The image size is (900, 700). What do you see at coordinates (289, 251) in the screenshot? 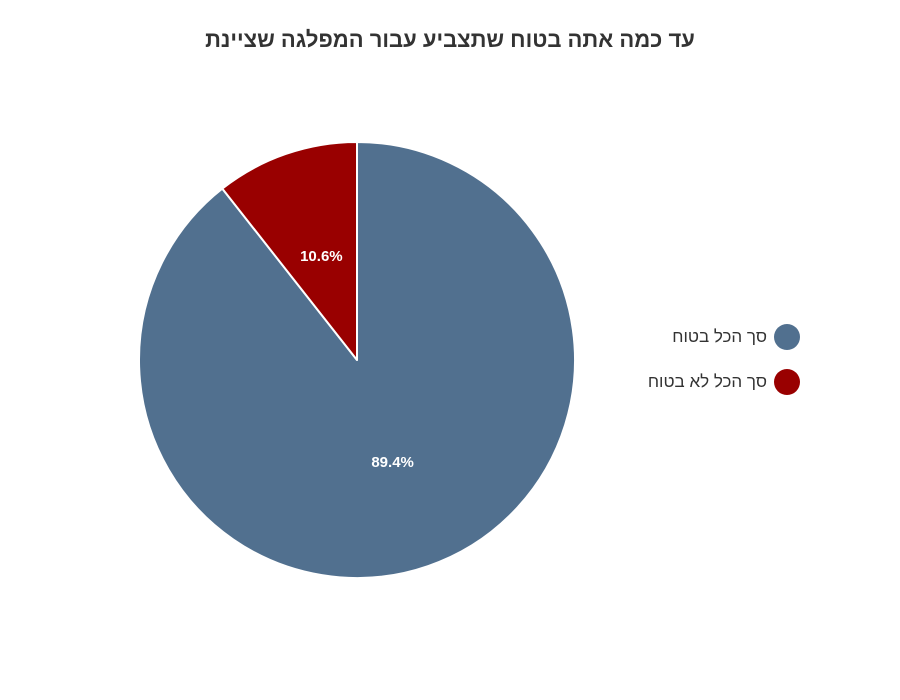
I see `pie-slice-not-sure` at bounding box center [289, 251].